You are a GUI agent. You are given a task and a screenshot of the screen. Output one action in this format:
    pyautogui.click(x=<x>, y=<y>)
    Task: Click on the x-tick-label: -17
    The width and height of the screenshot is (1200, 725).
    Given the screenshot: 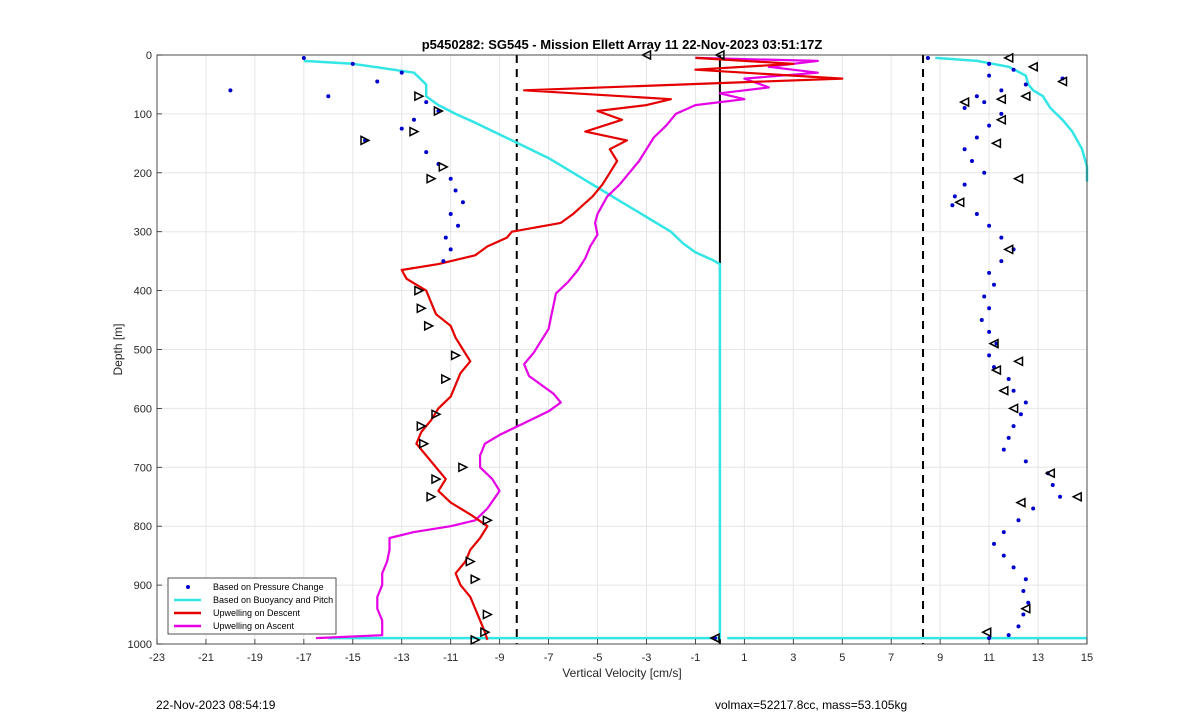 What is the action you would take?
    pyautogui.click(x=304, y=658)
    